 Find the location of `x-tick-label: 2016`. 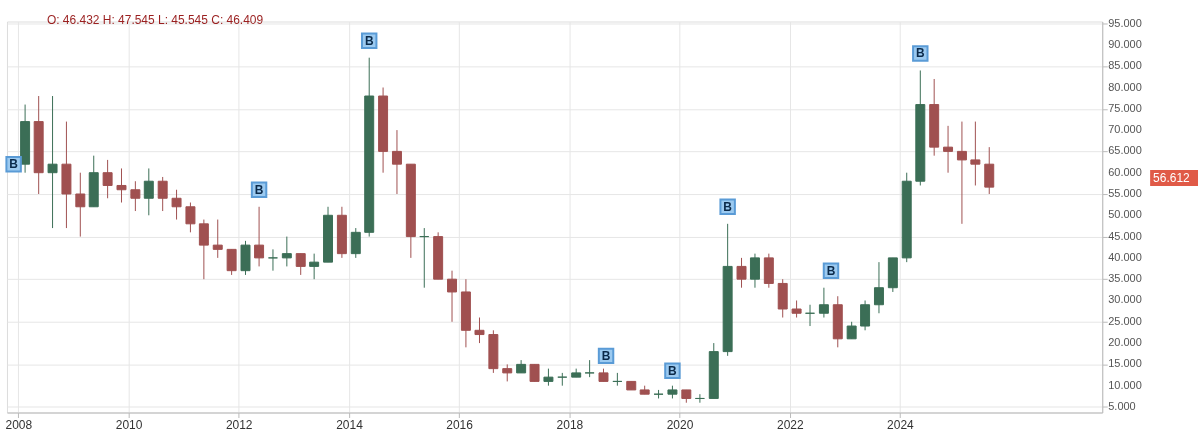

x-tick-label: 2016 is located at coordinates (460, 424).